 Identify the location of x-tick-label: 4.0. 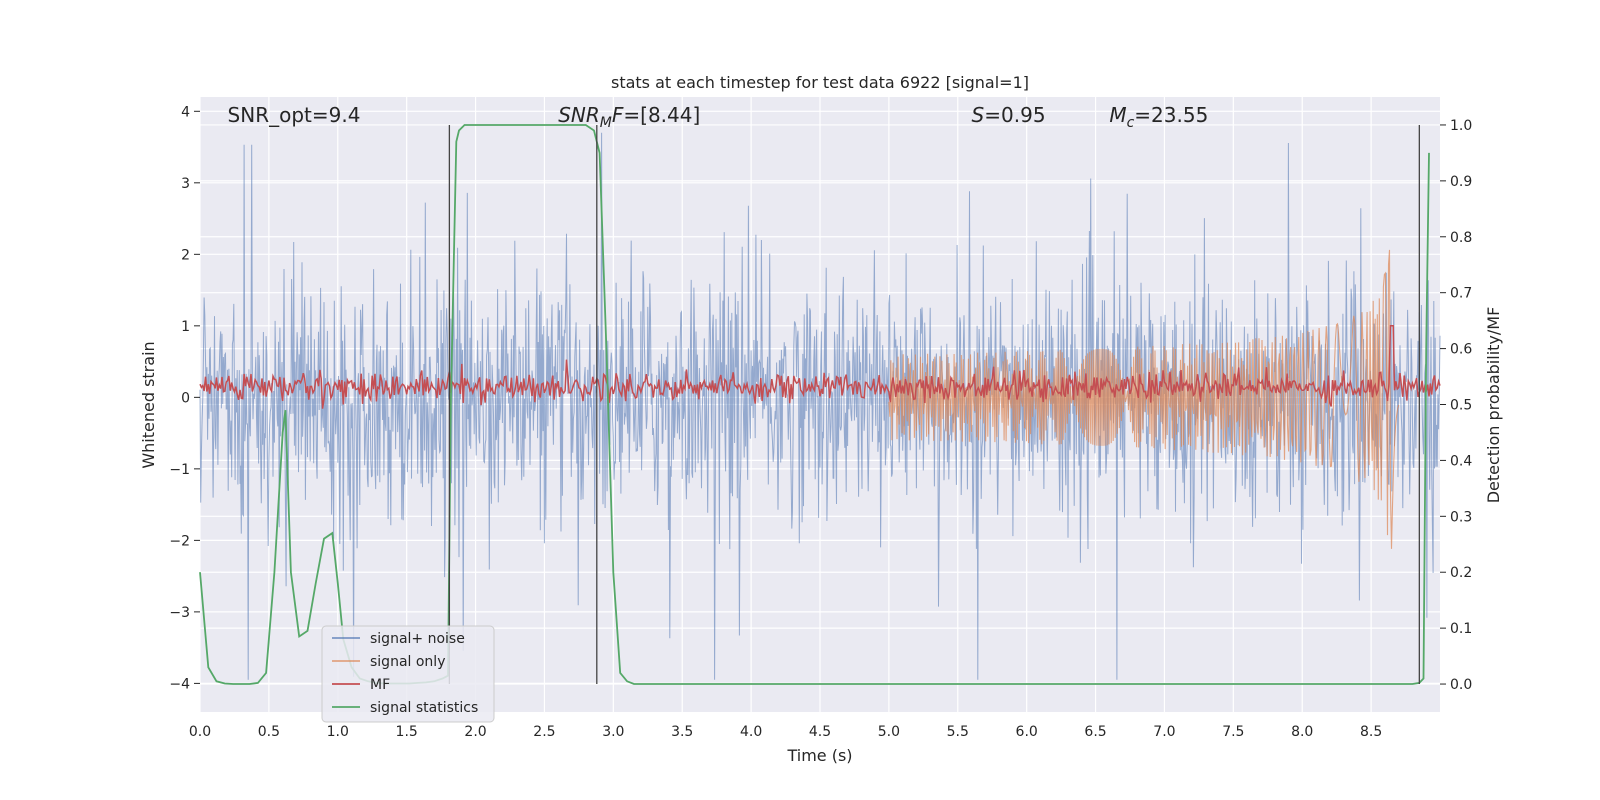
(751, 732).